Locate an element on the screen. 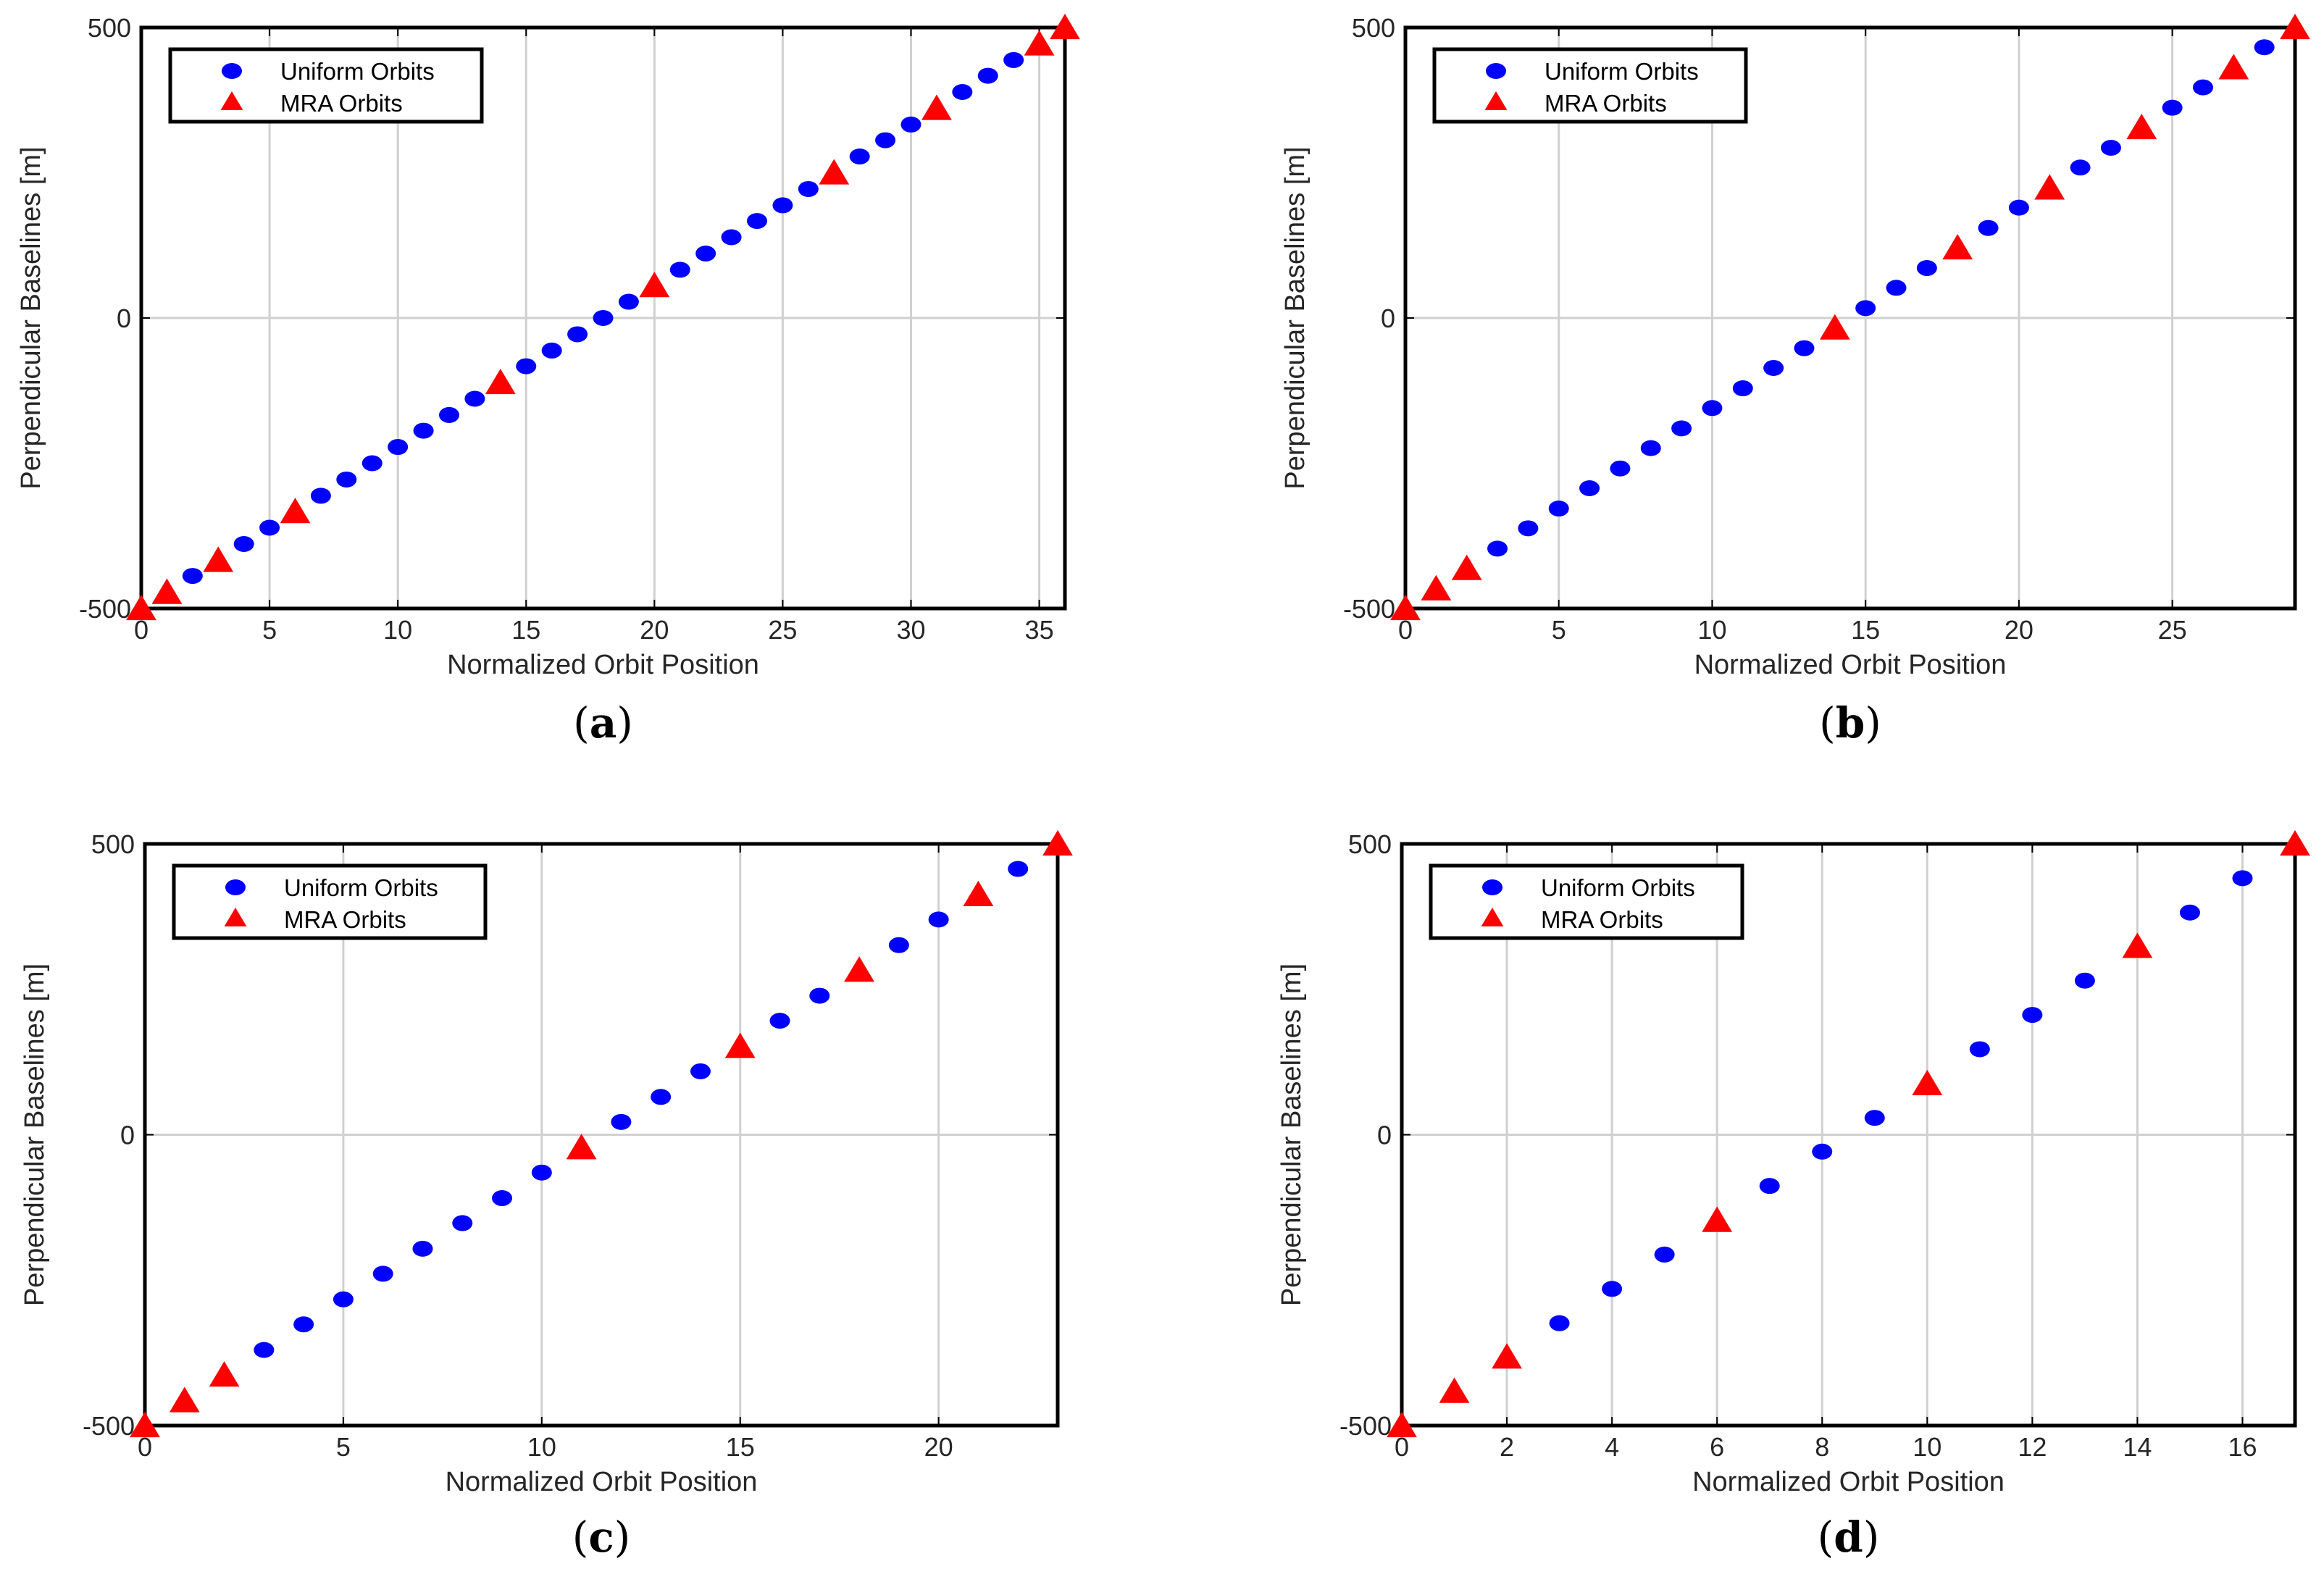  x-tick-label: 30 is located at coordinates (911, 630).